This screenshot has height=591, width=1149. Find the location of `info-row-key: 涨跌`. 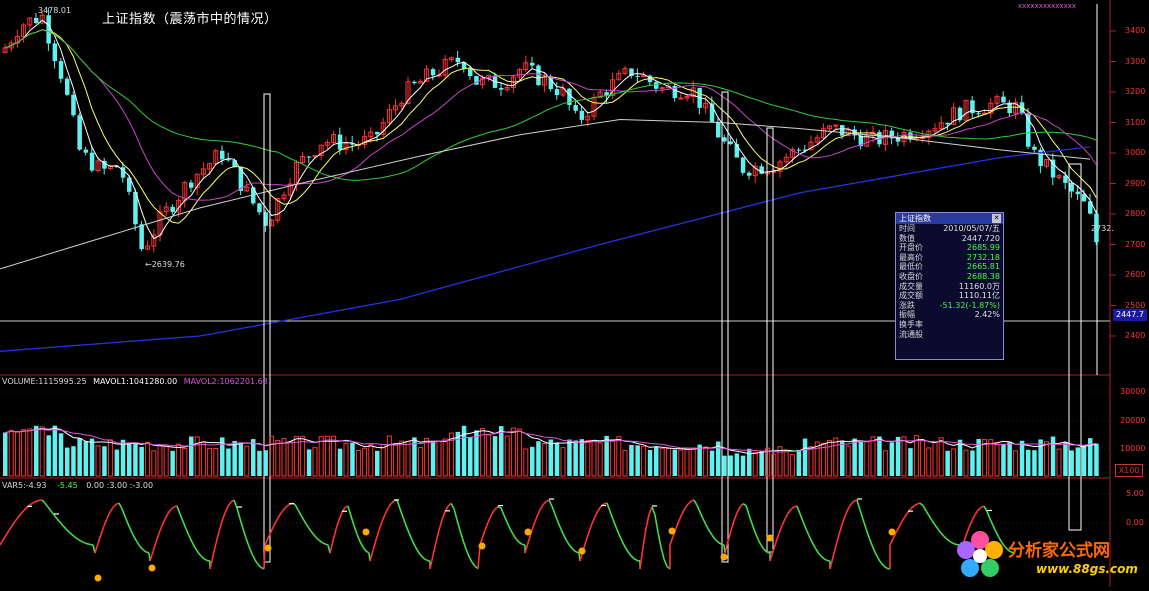

info-row-key: 涨跌 is located at coordinates (917, 306).